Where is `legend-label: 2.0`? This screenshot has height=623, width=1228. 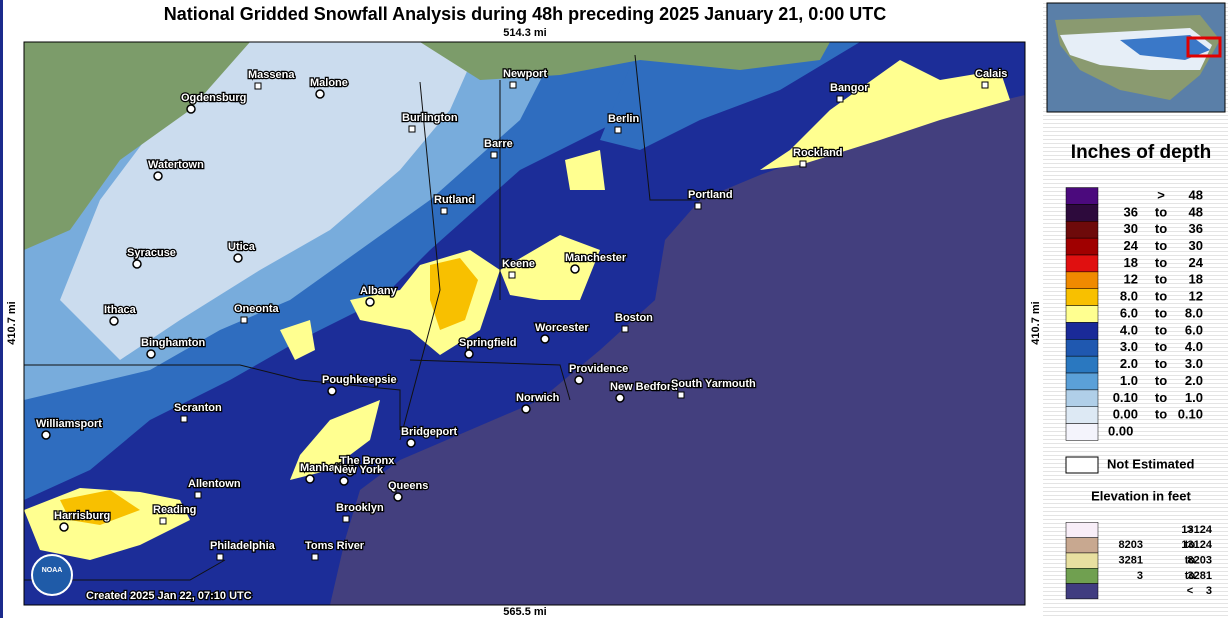 legend-label: 2.0 is located at coordinates (1129, 363).